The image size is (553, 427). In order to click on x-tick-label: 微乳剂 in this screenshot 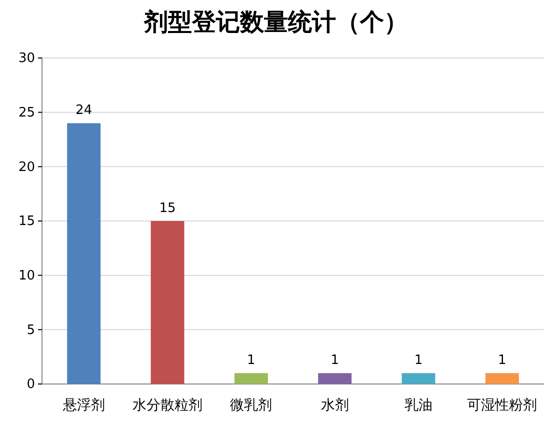, I will do `click(251, 405)`.